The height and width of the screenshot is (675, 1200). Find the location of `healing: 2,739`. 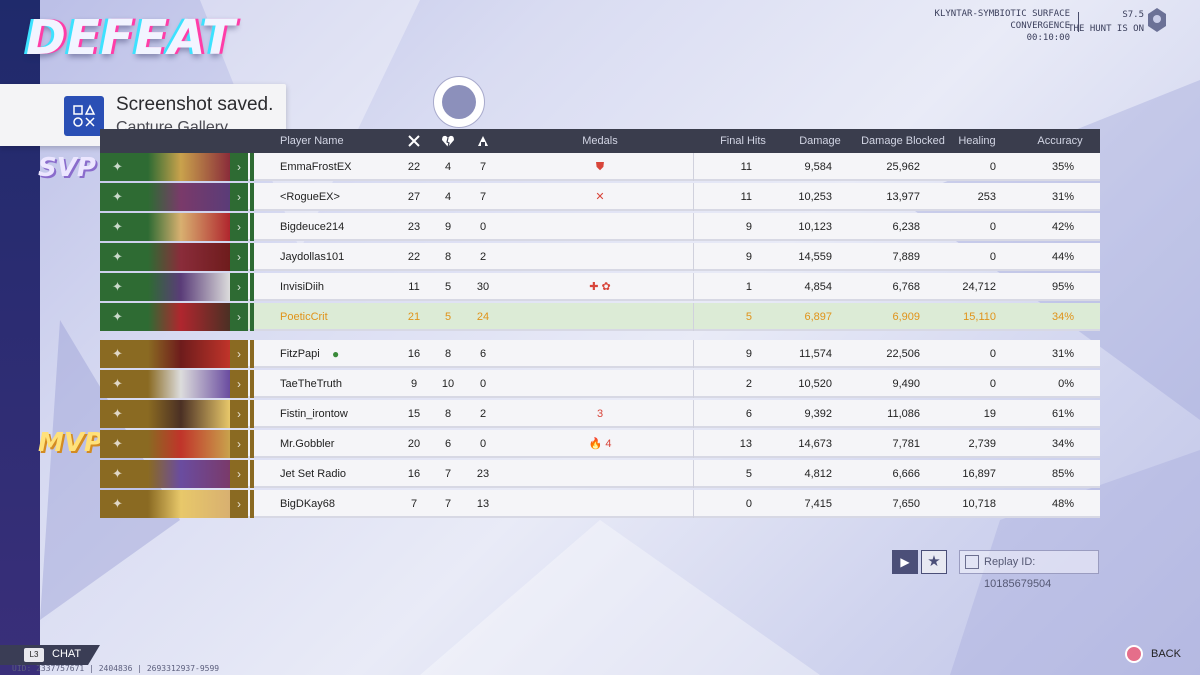

healing: 2,739 is located at coordinates (982, 444).